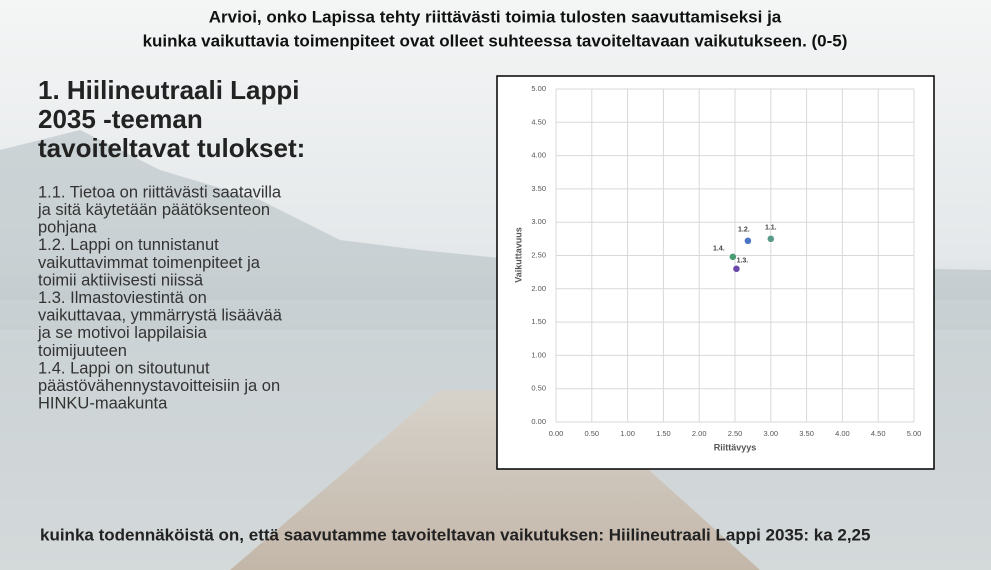  What do you see at coordinates (591, 433) in the screenshot?
I see `x-tick-label: 0.50` at bounding box center [591, 433].